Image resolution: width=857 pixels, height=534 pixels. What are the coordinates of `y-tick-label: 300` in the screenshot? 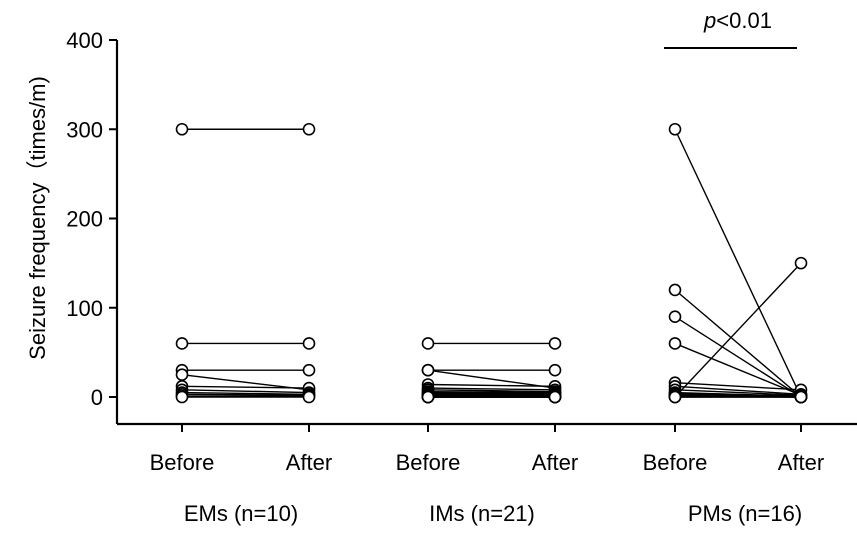 It's located at (84, 129).